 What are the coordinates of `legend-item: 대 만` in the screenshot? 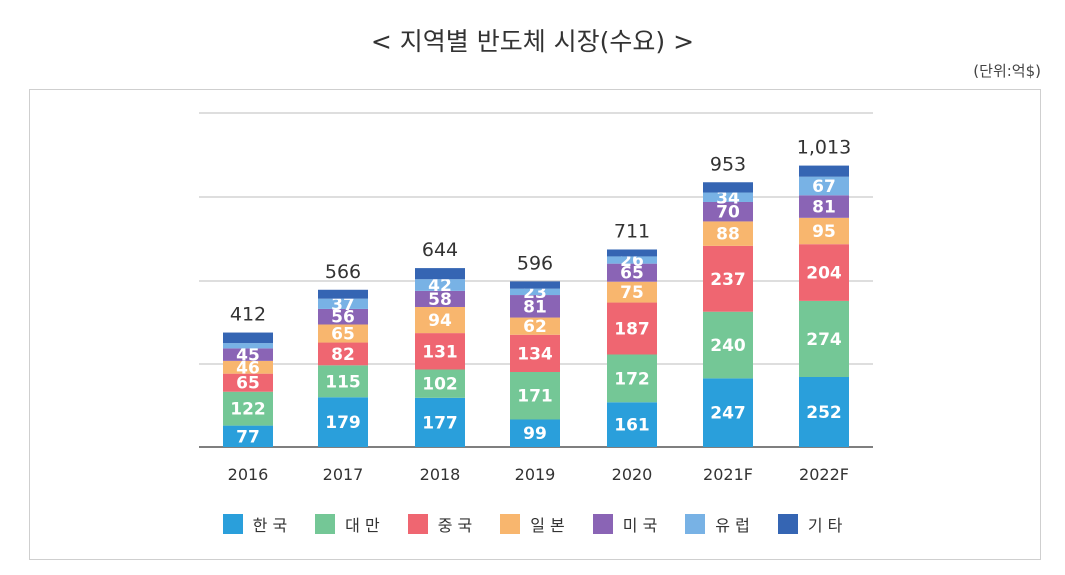 It's located at (347, 524).